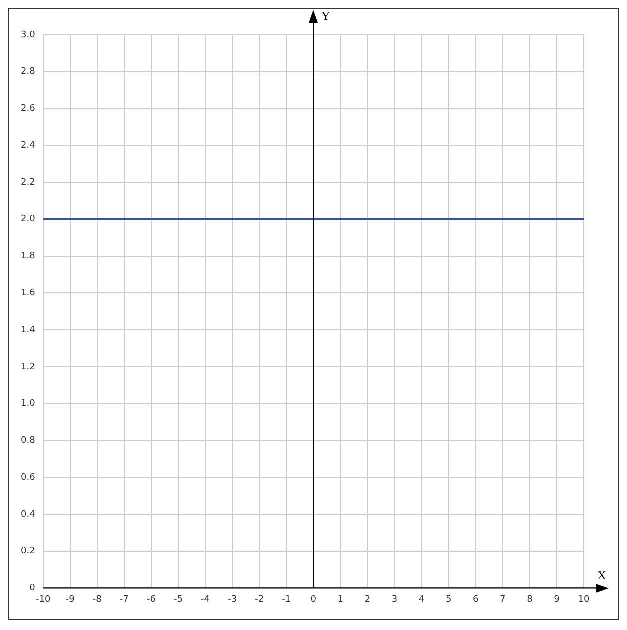 The image size is (627, 630). Describe the element at coordinates (33, 589) in the screenshot. I see `y-tick-label: 0` at that location.